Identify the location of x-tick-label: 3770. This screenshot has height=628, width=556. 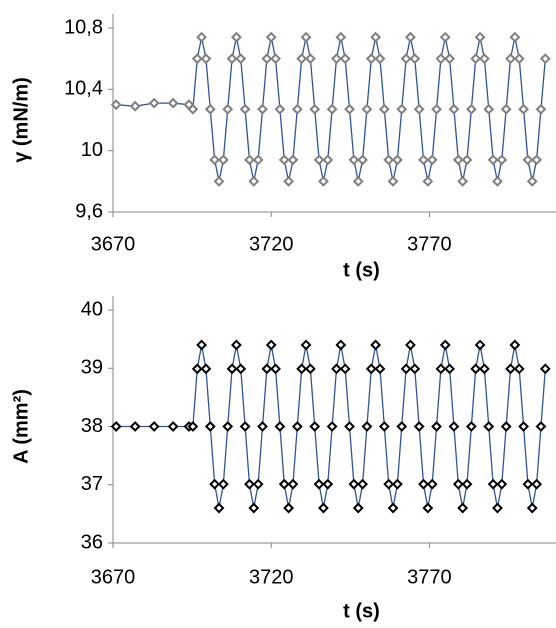
(429, 244).